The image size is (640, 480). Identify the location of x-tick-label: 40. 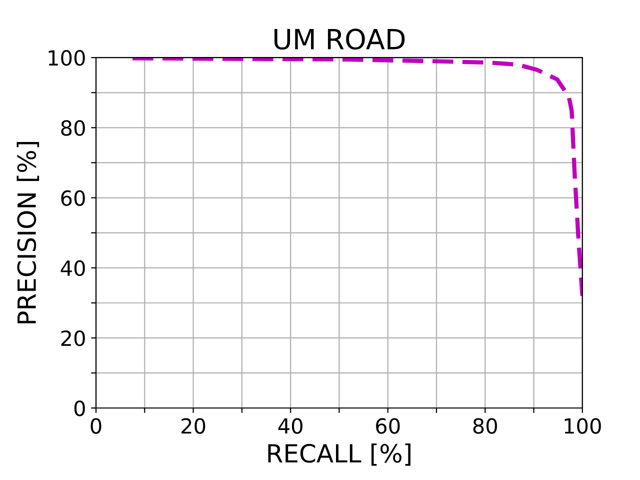
(290, 426).